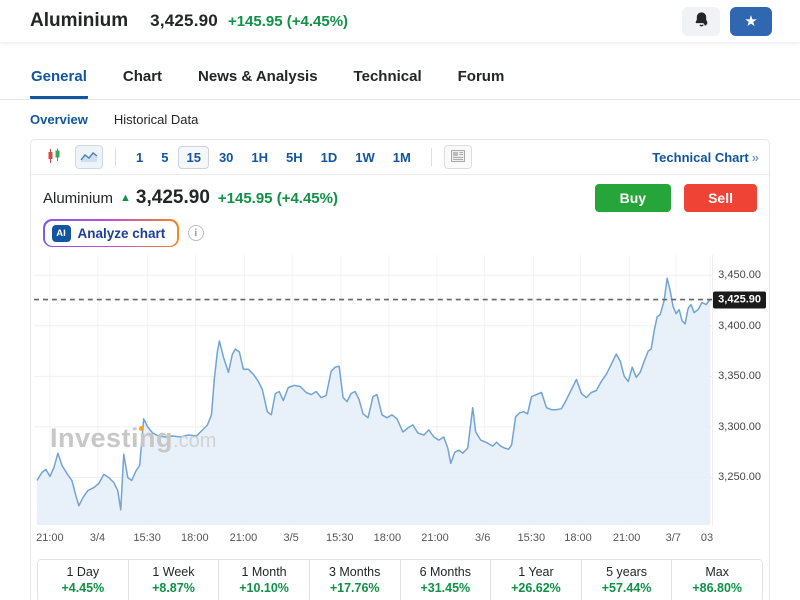 This screenshot has width=800, height=600. What do you see at coordinates (483, 538) in the screenshot?
I see `time-tick-label: 3/6` at bounding box center [483, 538].